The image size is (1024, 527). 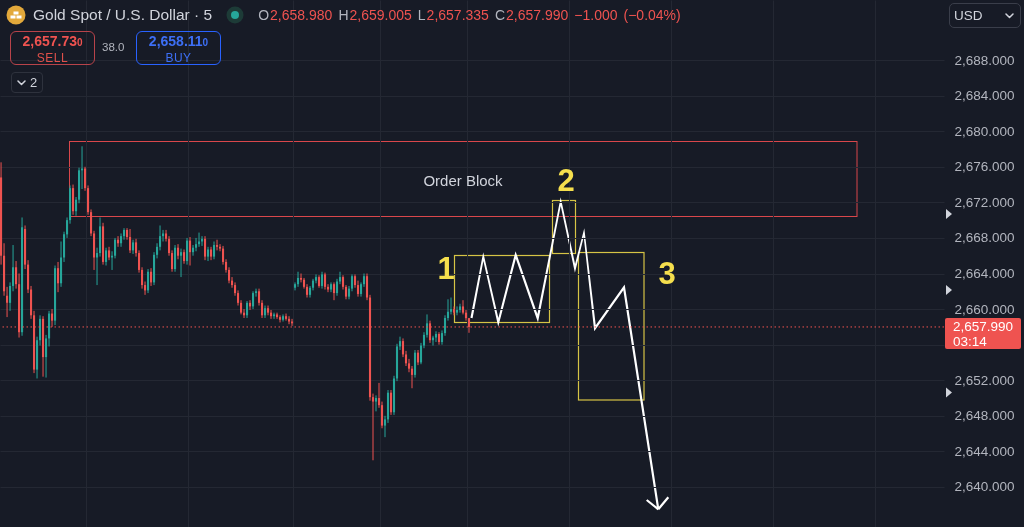 I want to click on y-tick-label: 2,672.000, so click(x=984, y=202).